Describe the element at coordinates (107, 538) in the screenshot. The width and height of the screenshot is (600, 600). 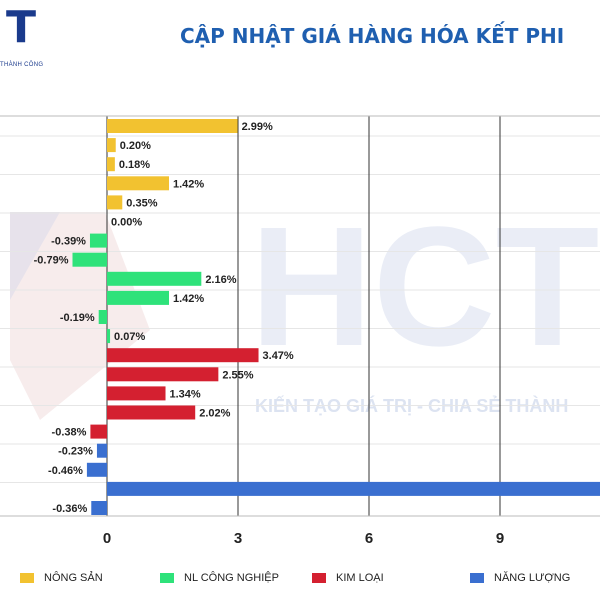
I see `x-tick-label: 0` at that location.